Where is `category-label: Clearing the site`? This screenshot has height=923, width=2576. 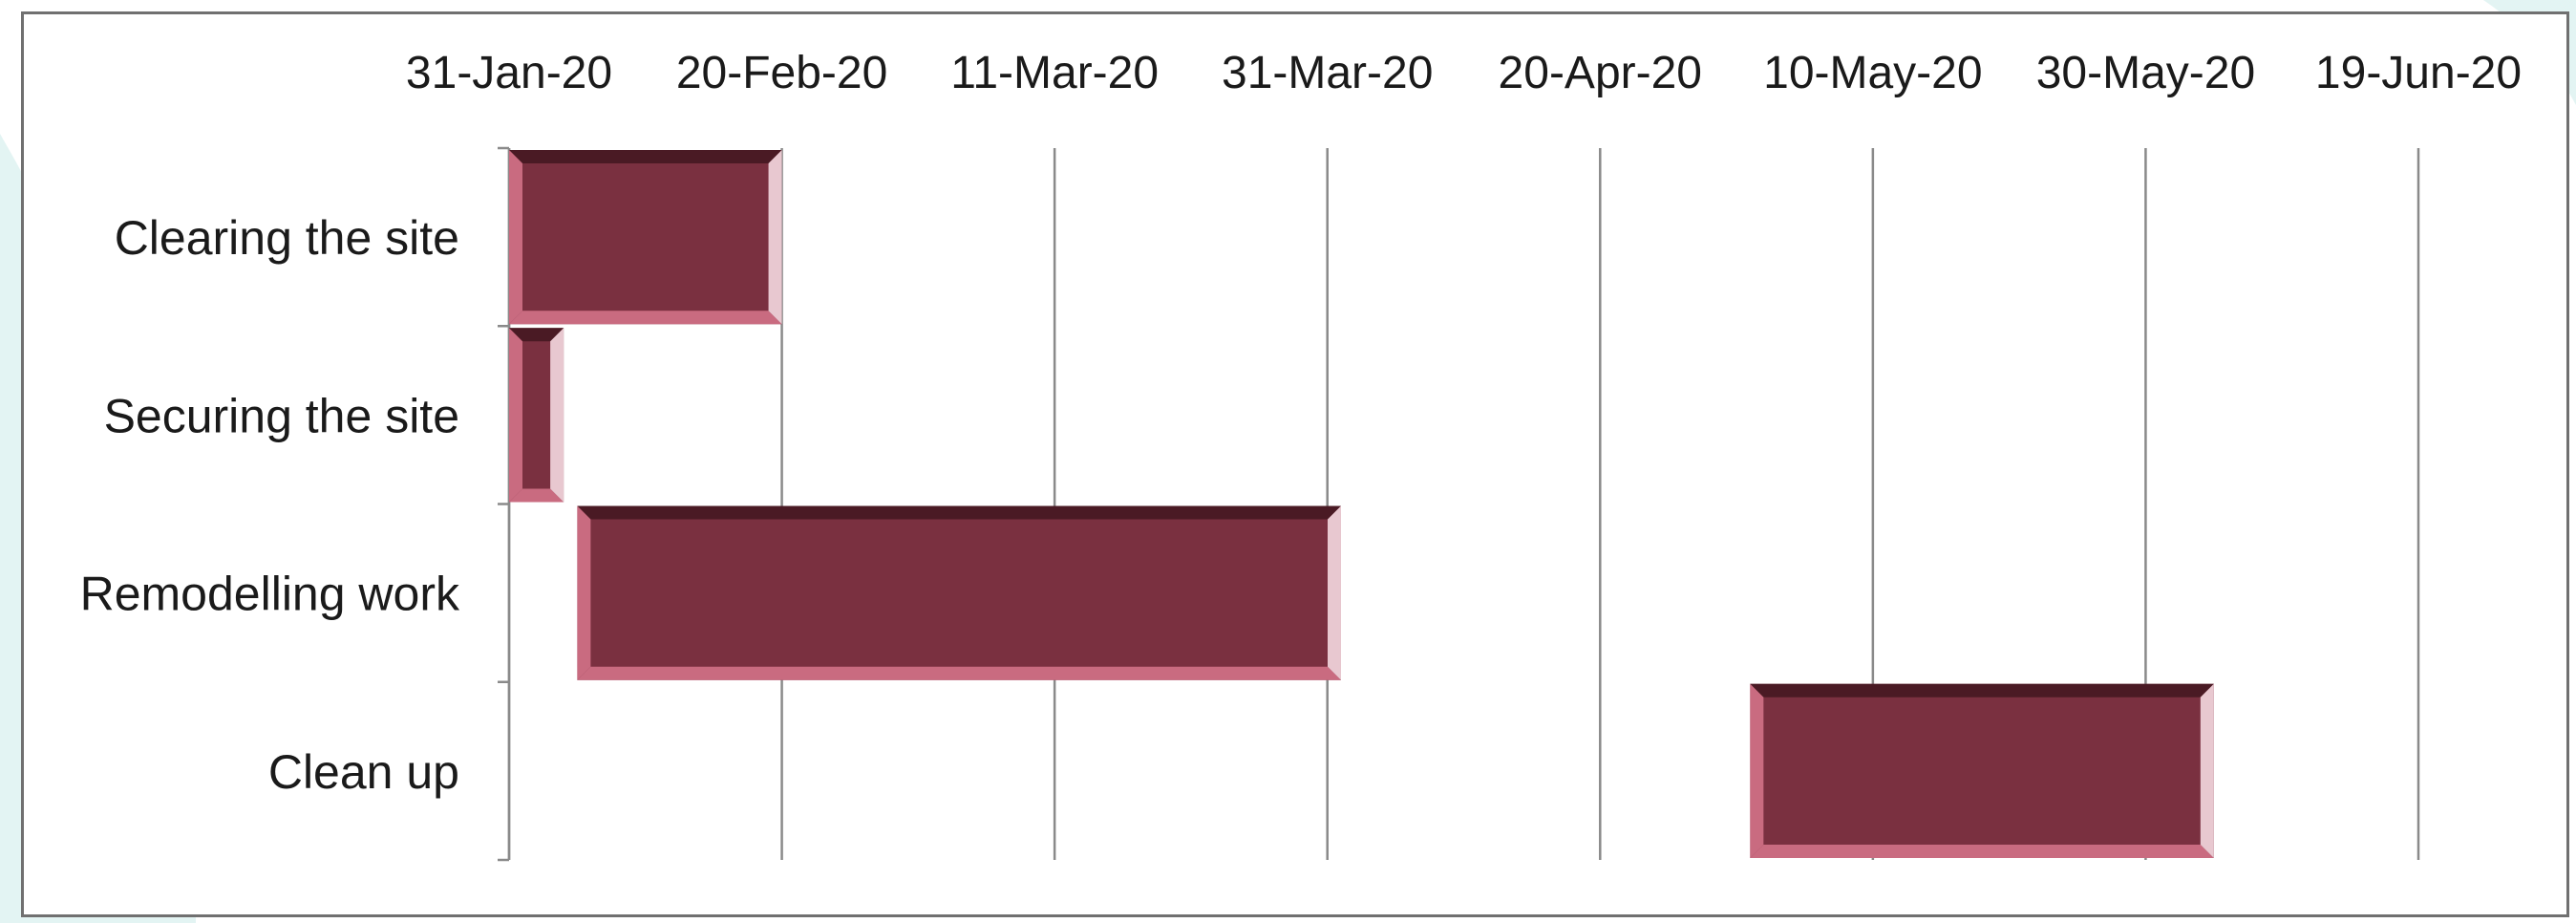
category-label: Clearing the site is located at coordinates (287, 238).